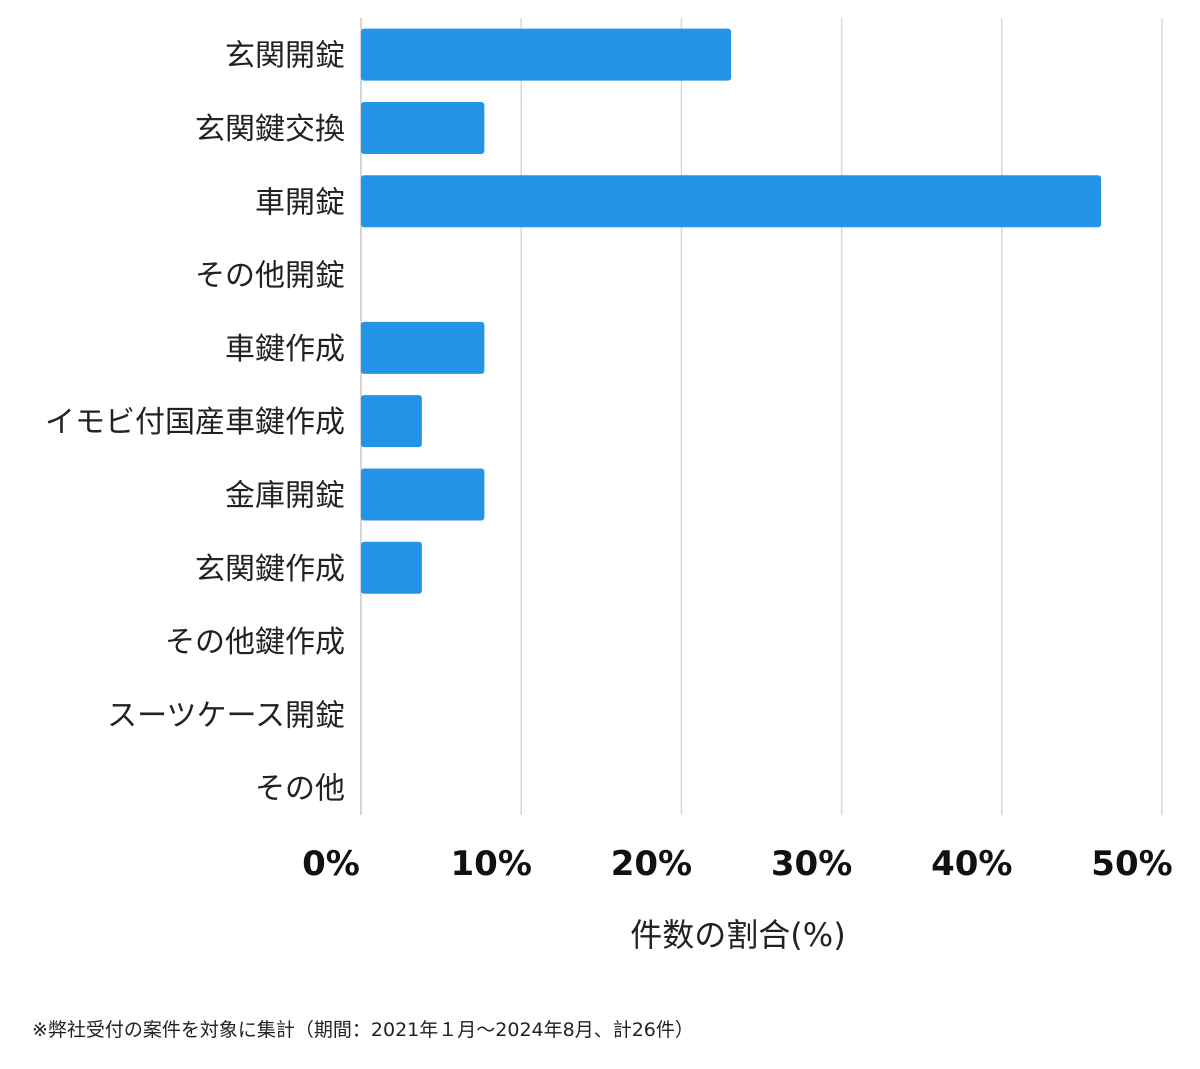  Describe the element at coordinates (285, 495) in the screenshot. I see `category-label: 金庫開錠` at that location.